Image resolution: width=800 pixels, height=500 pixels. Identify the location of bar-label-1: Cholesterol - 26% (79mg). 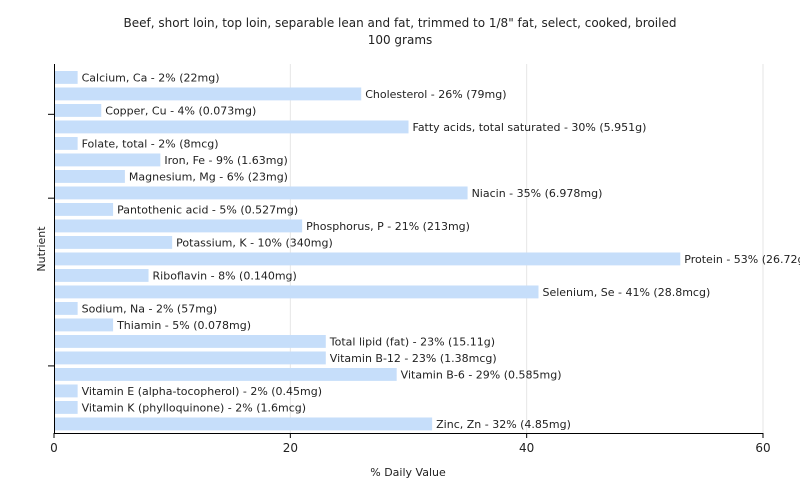
(435, 94).